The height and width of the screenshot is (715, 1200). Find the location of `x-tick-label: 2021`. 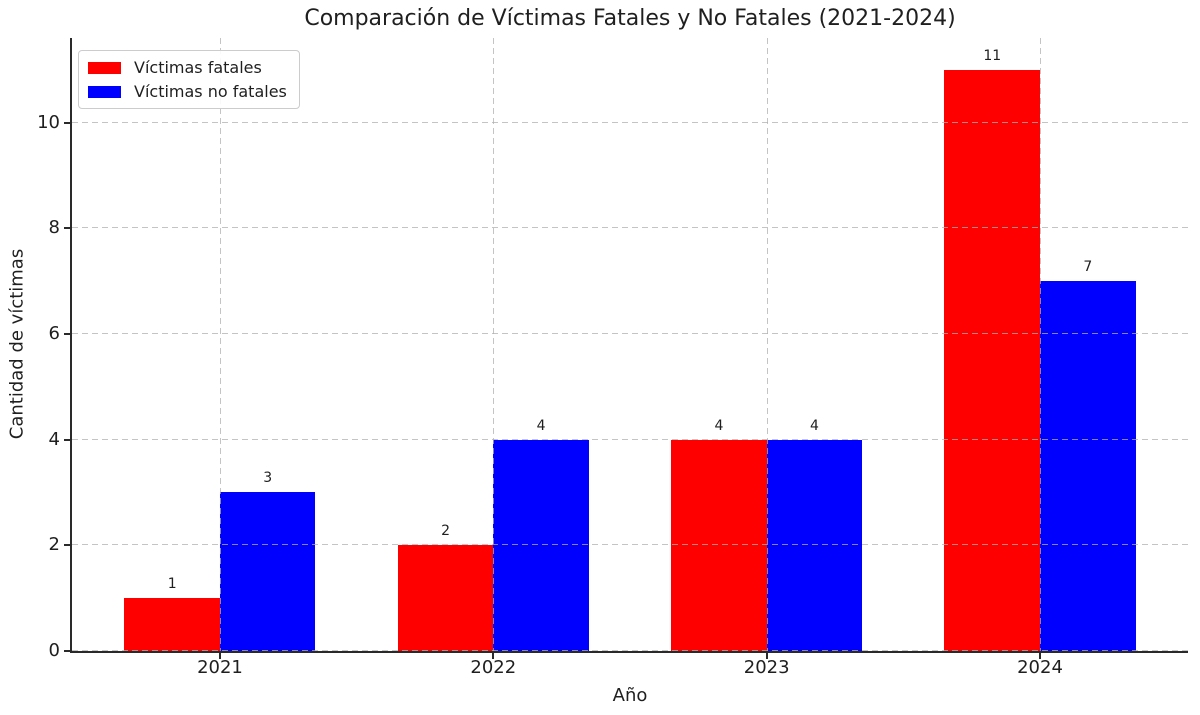

x-tick-label: 2021 is located at coordinates (220, 667).